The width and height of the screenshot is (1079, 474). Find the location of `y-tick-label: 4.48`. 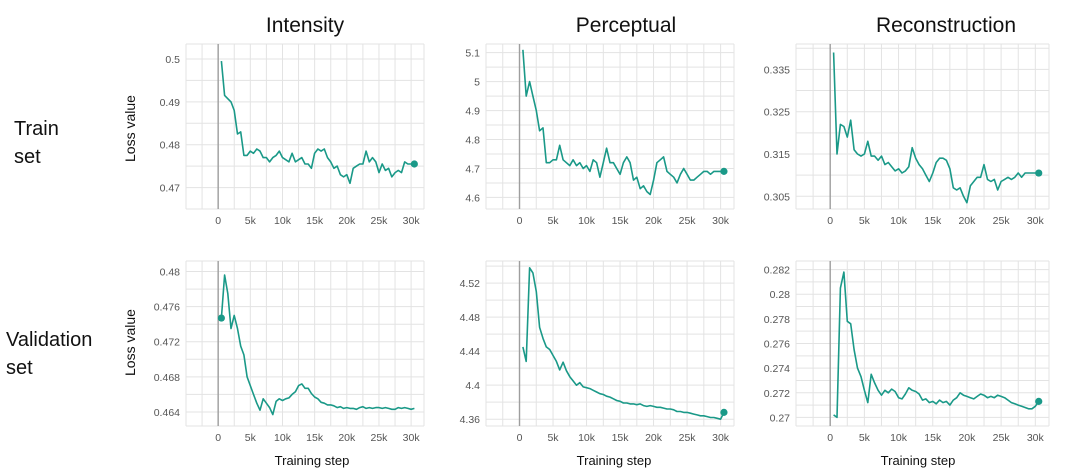

y-tick-label: 4.48 is located at coordinates (470, 318).